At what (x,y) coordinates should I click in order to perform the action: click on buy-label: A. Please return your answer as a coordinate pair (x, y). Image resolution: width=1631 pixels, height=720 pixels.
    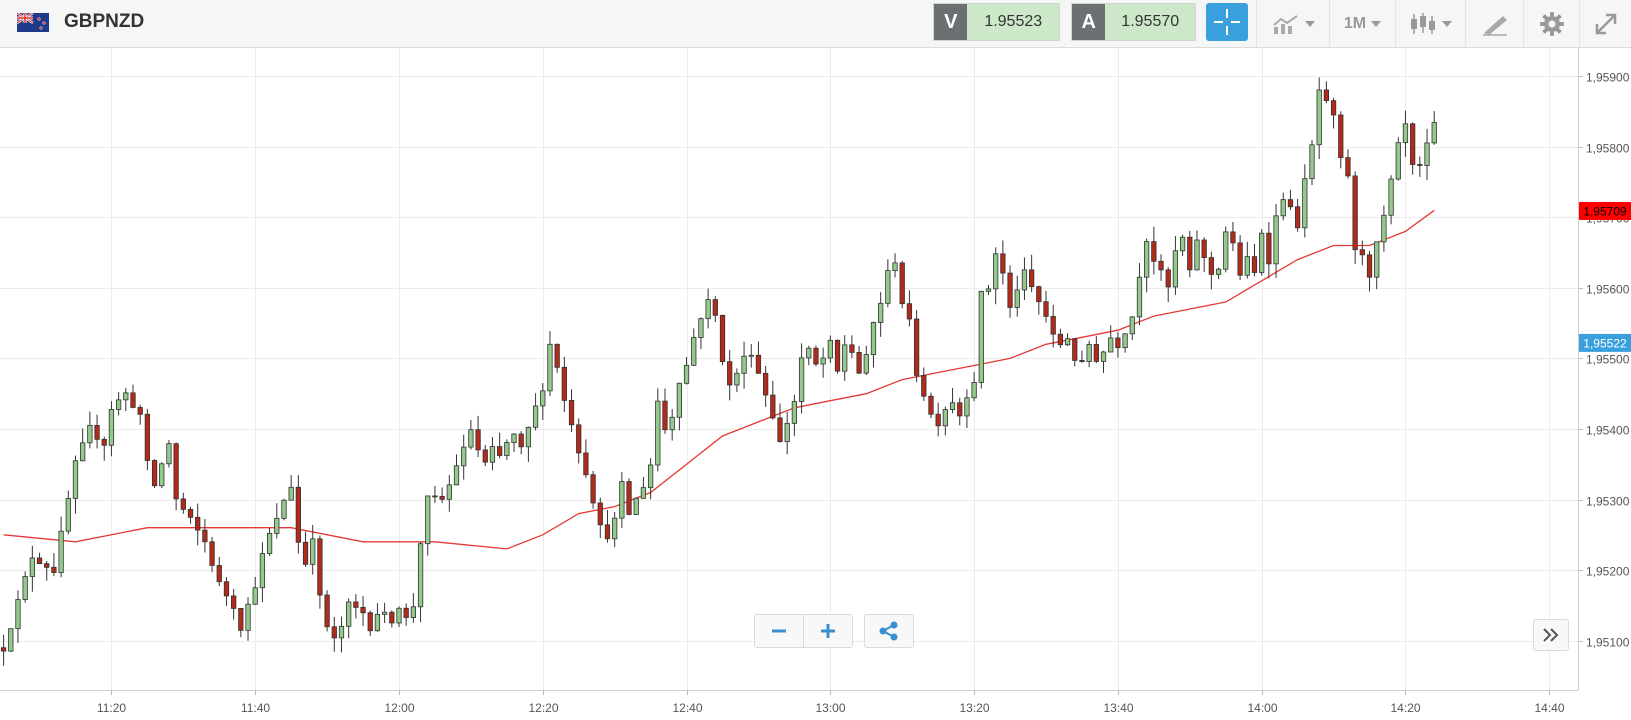
    Looking at the image, I should click on (1089, 22).